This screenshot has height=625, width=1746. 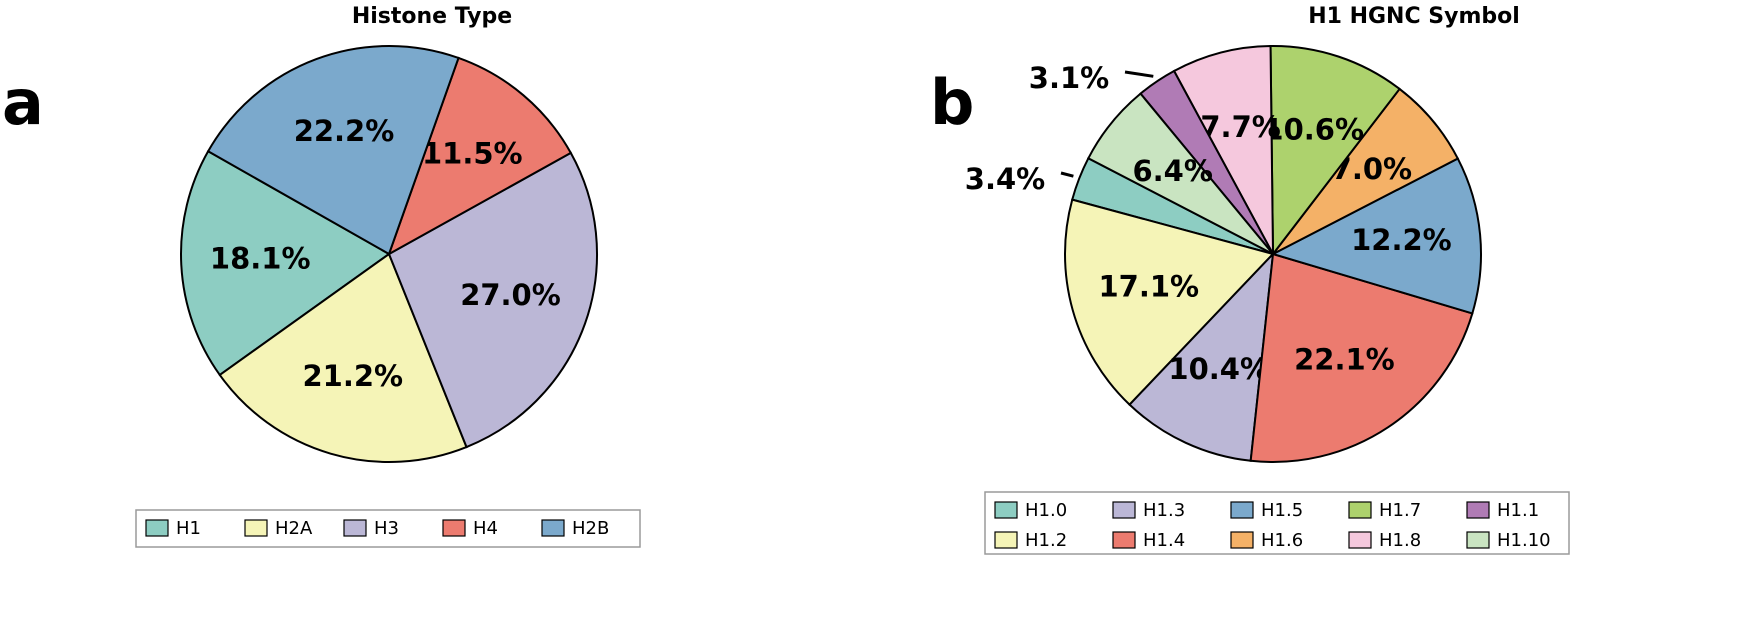 I want to click on legend-swatch-h2b, so click(x=553, y=528).